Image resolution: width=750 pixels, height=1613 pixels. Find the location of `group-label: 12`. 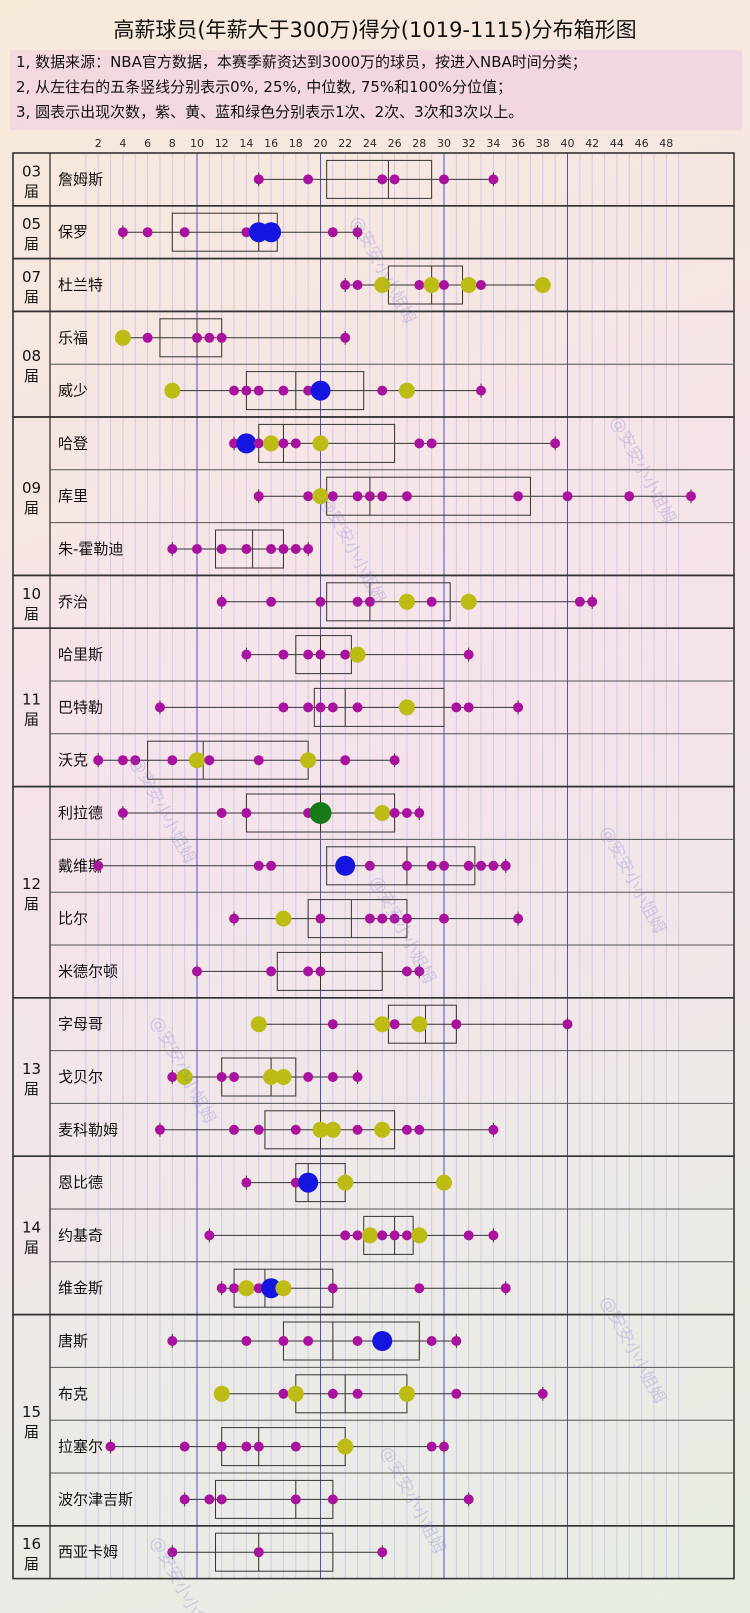

group-label: 12 is located at coordinates (31, 884).